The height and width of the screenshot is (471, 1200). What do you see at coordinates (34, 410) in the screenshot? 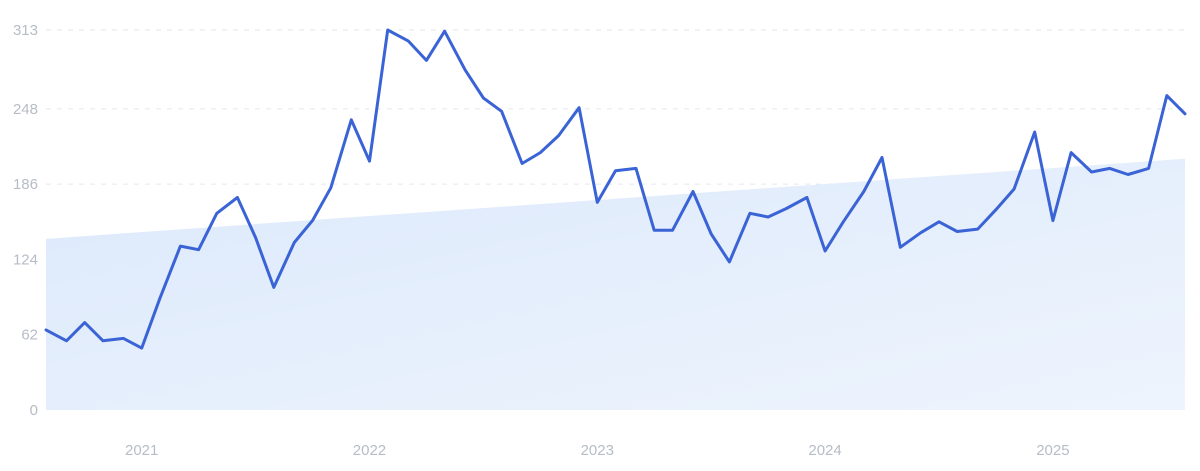
I see `y-tick-label: 0` at bounding box center [34, 410].